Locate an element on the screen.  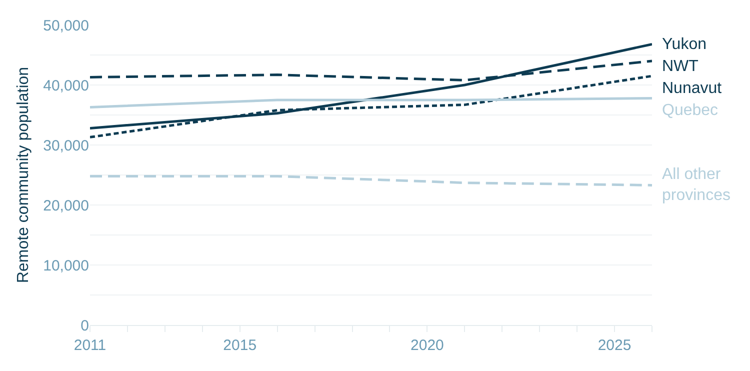
x-tick-label: 2025 is located at coordinates (615, 345).